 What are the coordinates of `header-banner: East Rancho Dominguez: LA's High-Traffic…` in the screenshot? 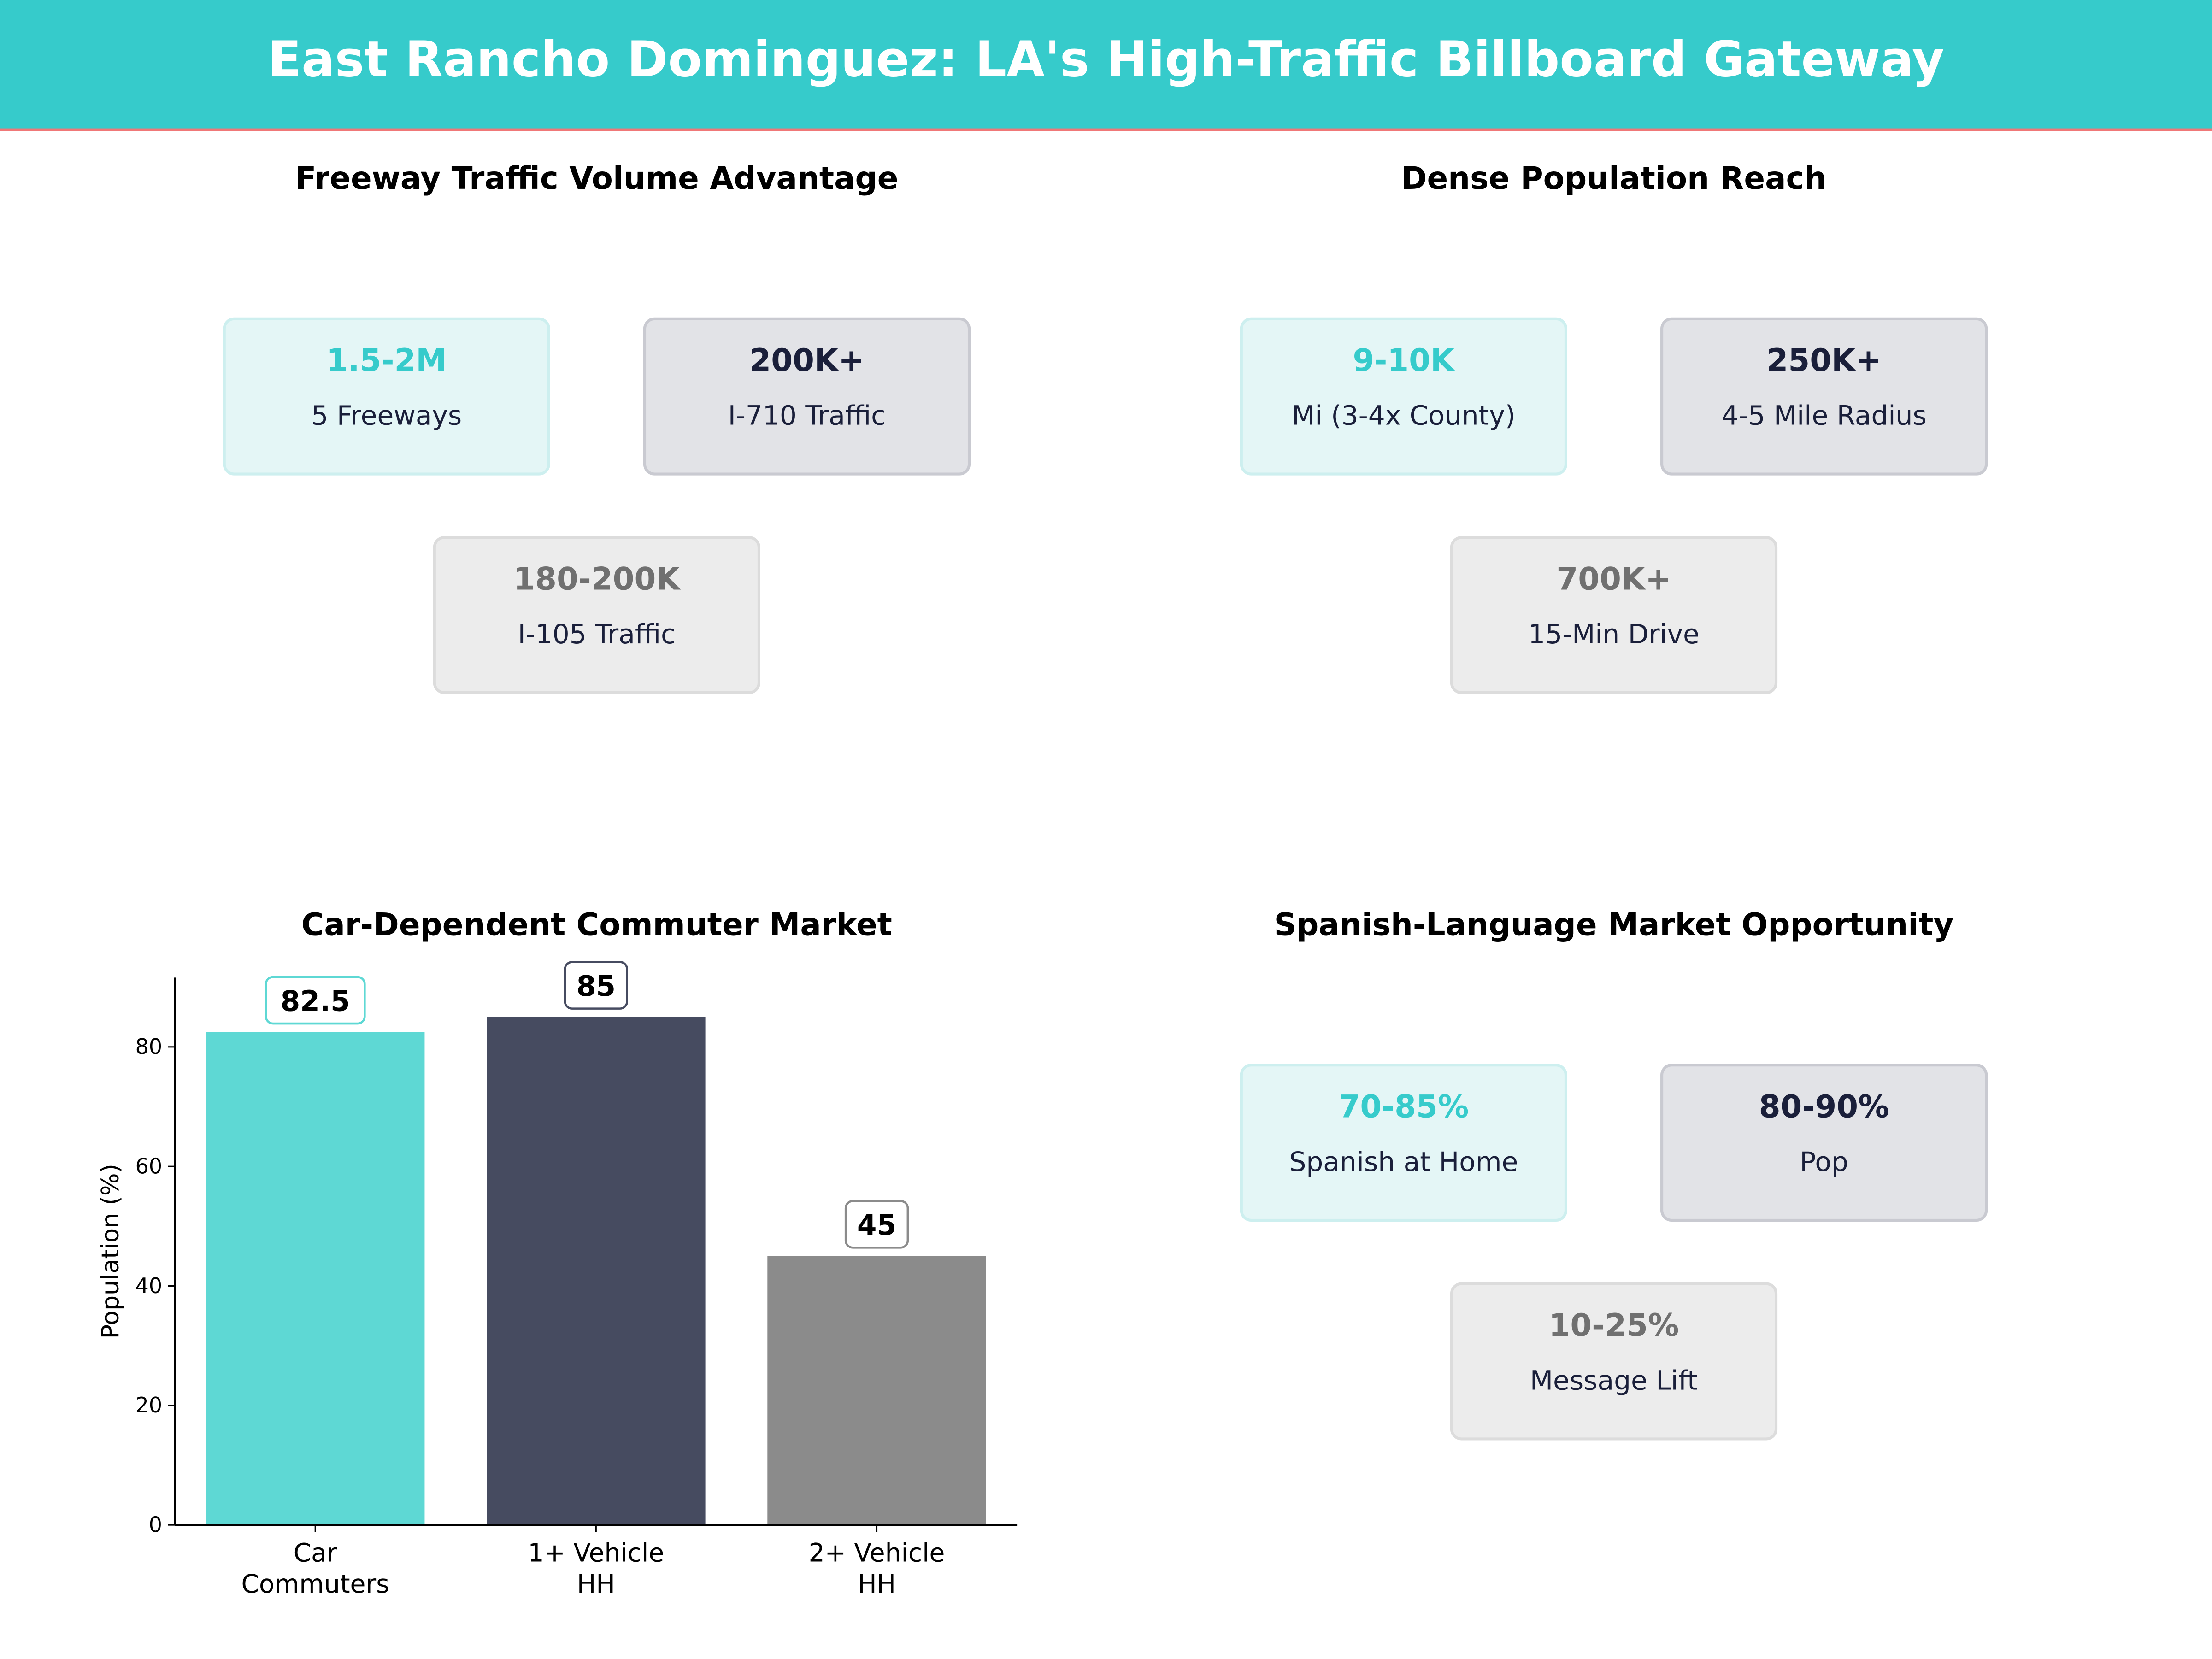 It's located at (1106, 65).